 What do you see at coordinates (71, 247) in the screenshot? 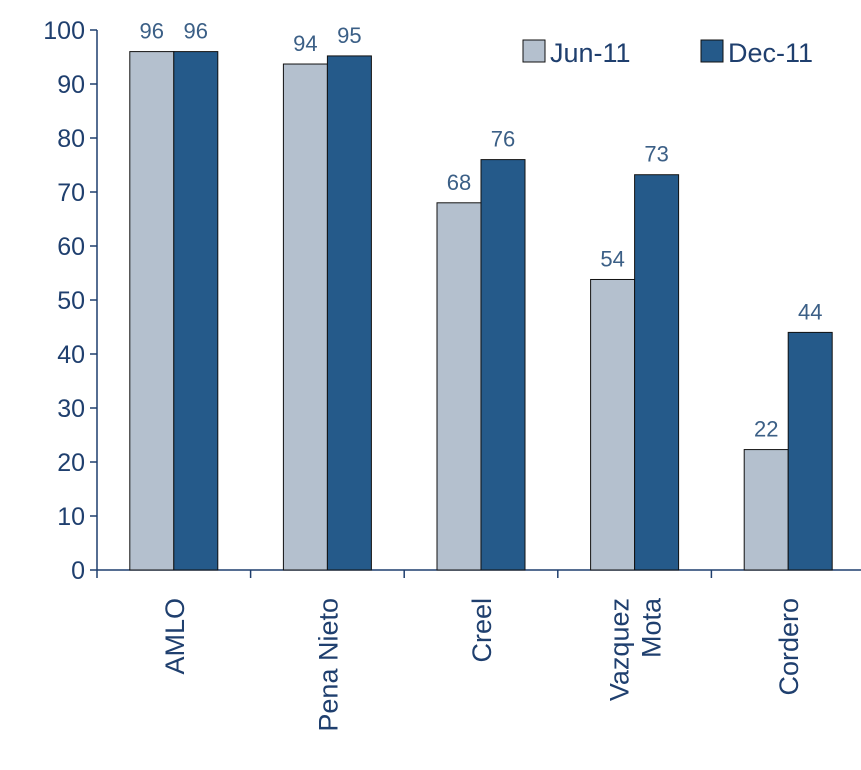
I see `y-tick-label: 60` at bounding box center [71, 247].